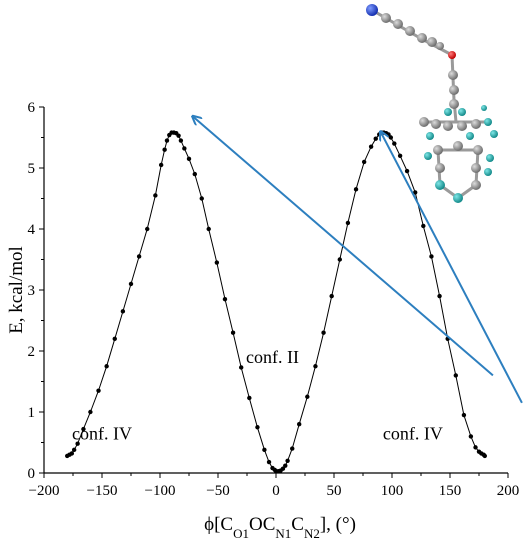 This screenshot has height=550, width=524. I want to click on y-tick-label: 6, so click(32, 108).